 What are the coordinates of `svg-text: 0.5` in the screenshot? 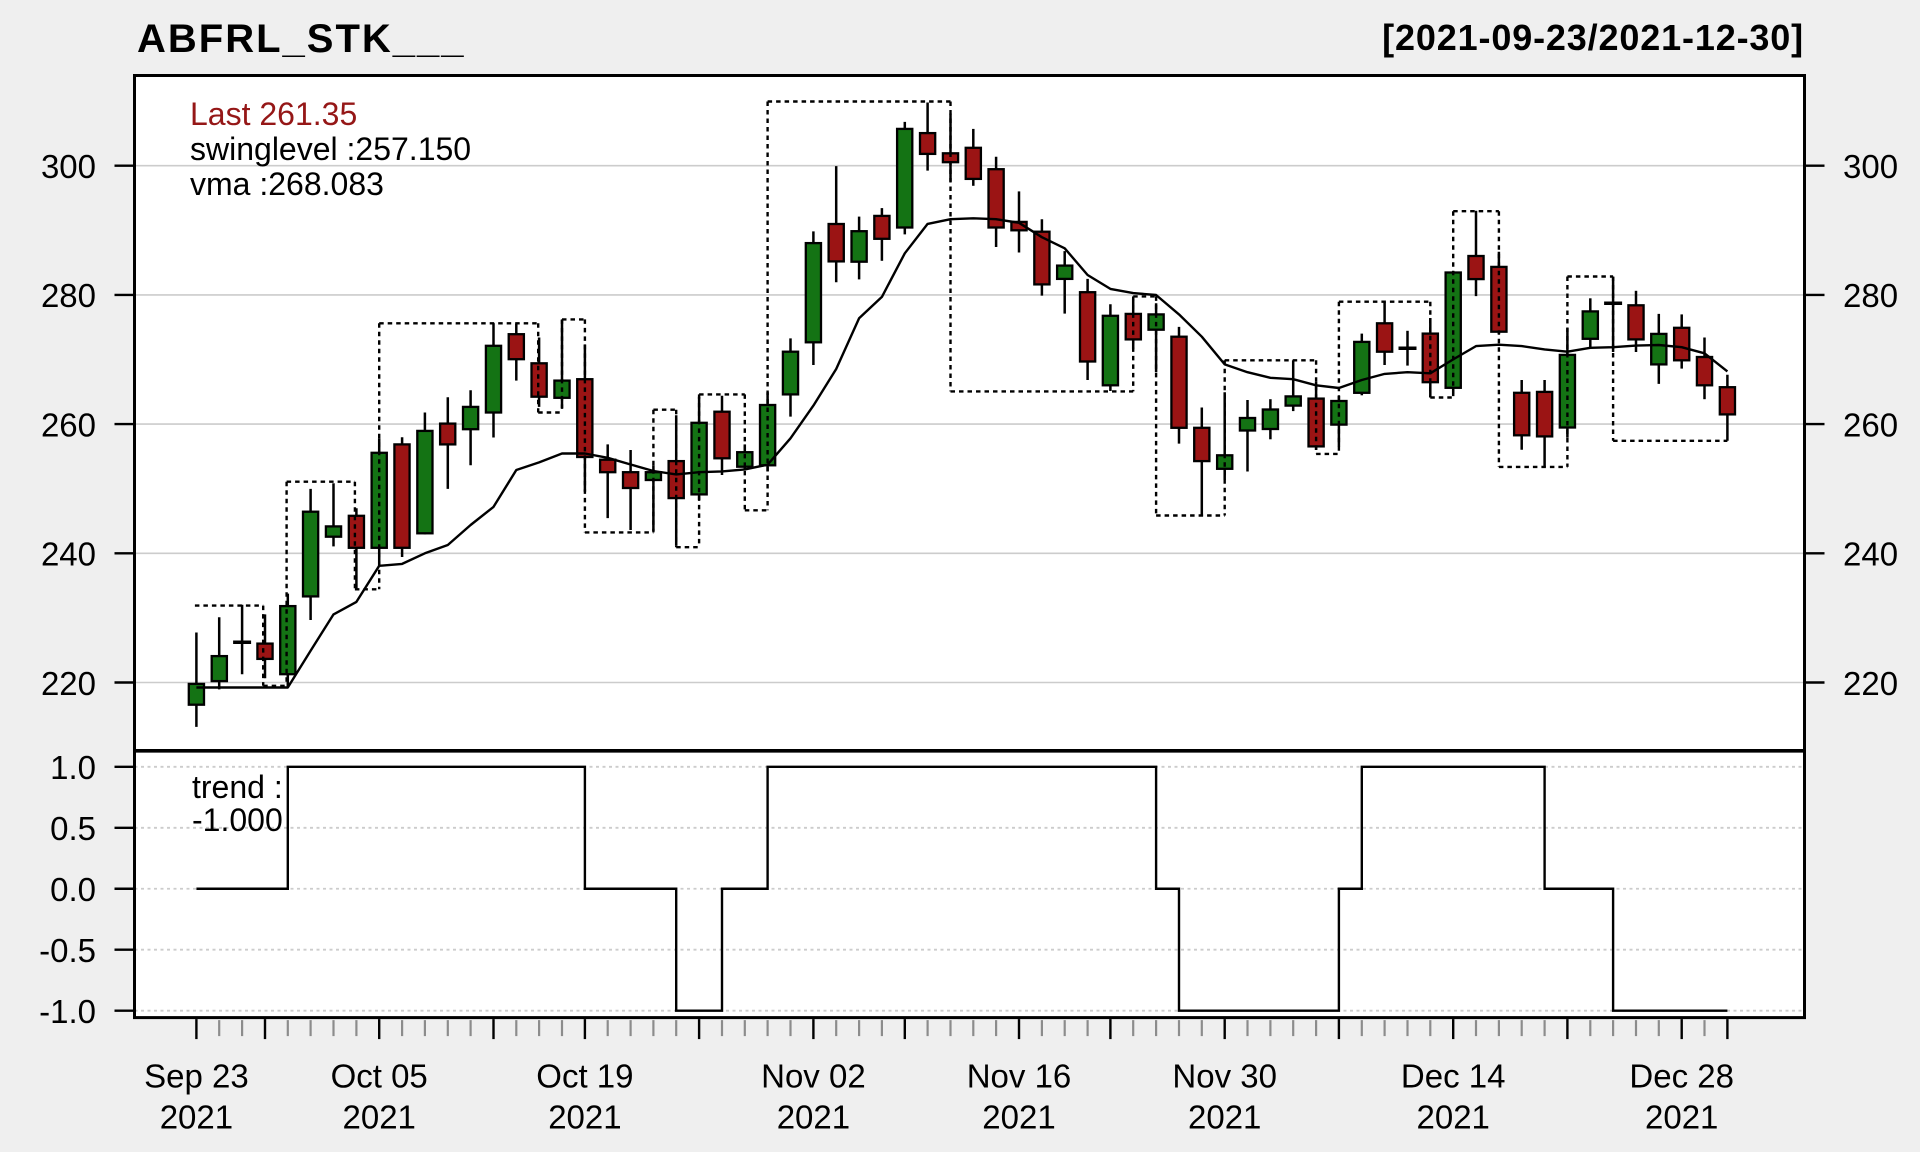 It's located at (73, 828).